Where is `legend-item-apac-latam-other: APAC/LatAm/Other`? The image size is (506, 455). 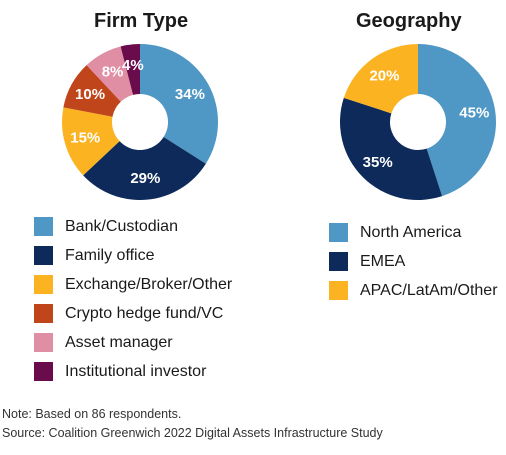
legend-item-apac-latam-other: APAC/LatAm/Other is located at coordinates (413, 290).